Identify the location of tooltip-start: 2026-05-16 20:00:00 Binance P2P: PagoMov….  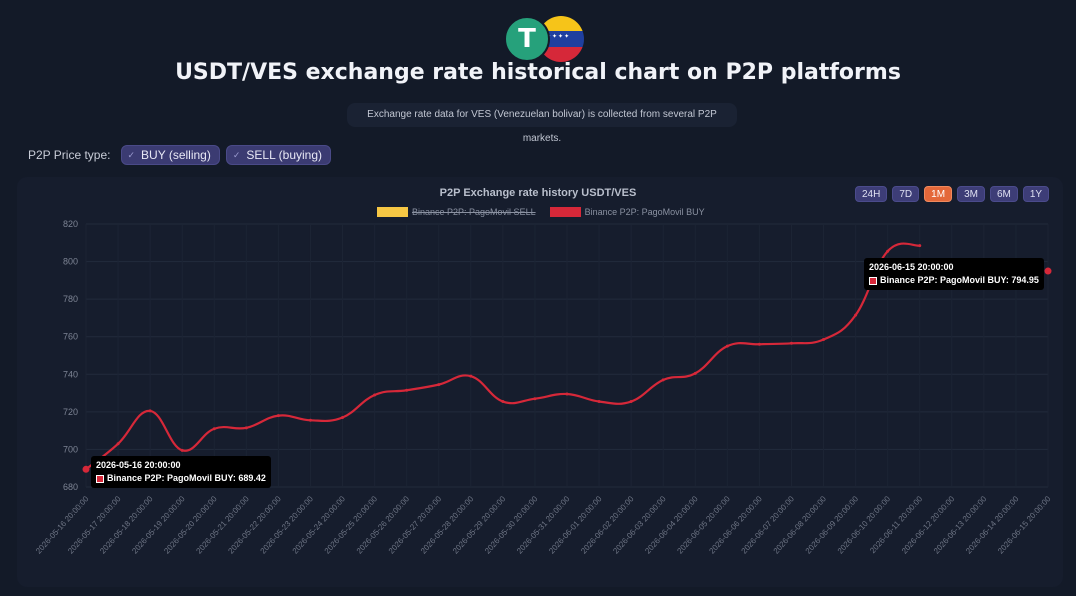
(181, 472).